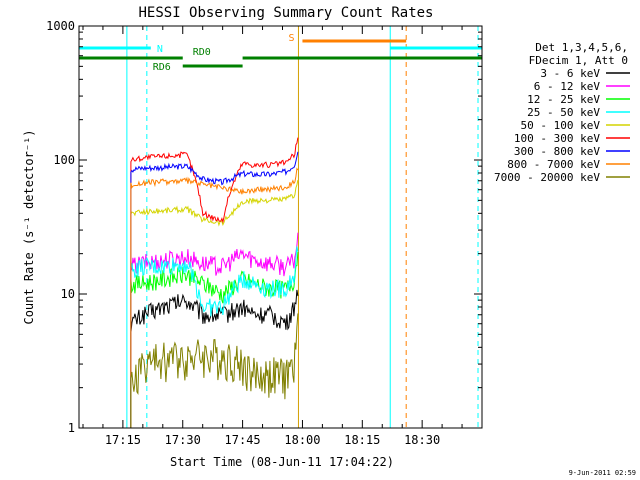 The height and width of the screenshot is (480, 640). Describe the element at coordinates (553, 164) in the screenshot. I see `legend-label: 800 - 7000 keV` at that location.